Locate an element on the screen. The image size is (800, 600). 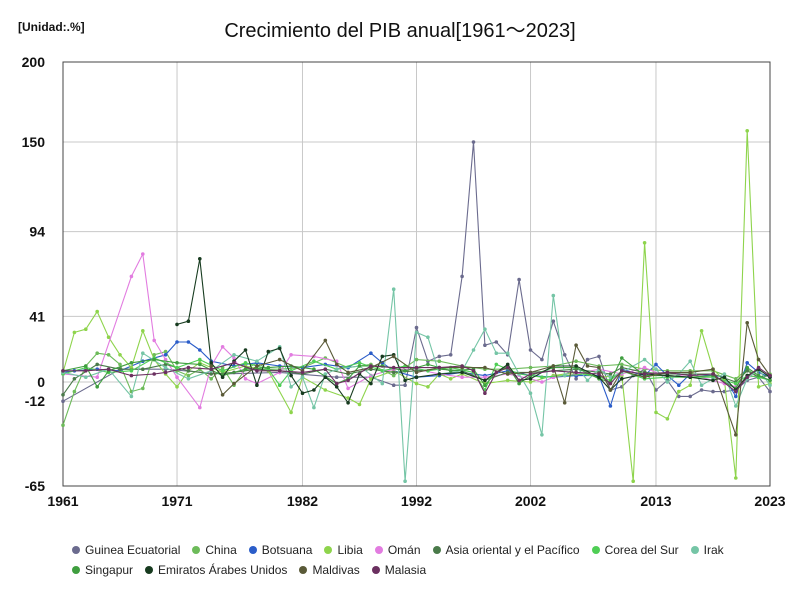
x-tick-label: 1982 is located at coordinates (302, 501).